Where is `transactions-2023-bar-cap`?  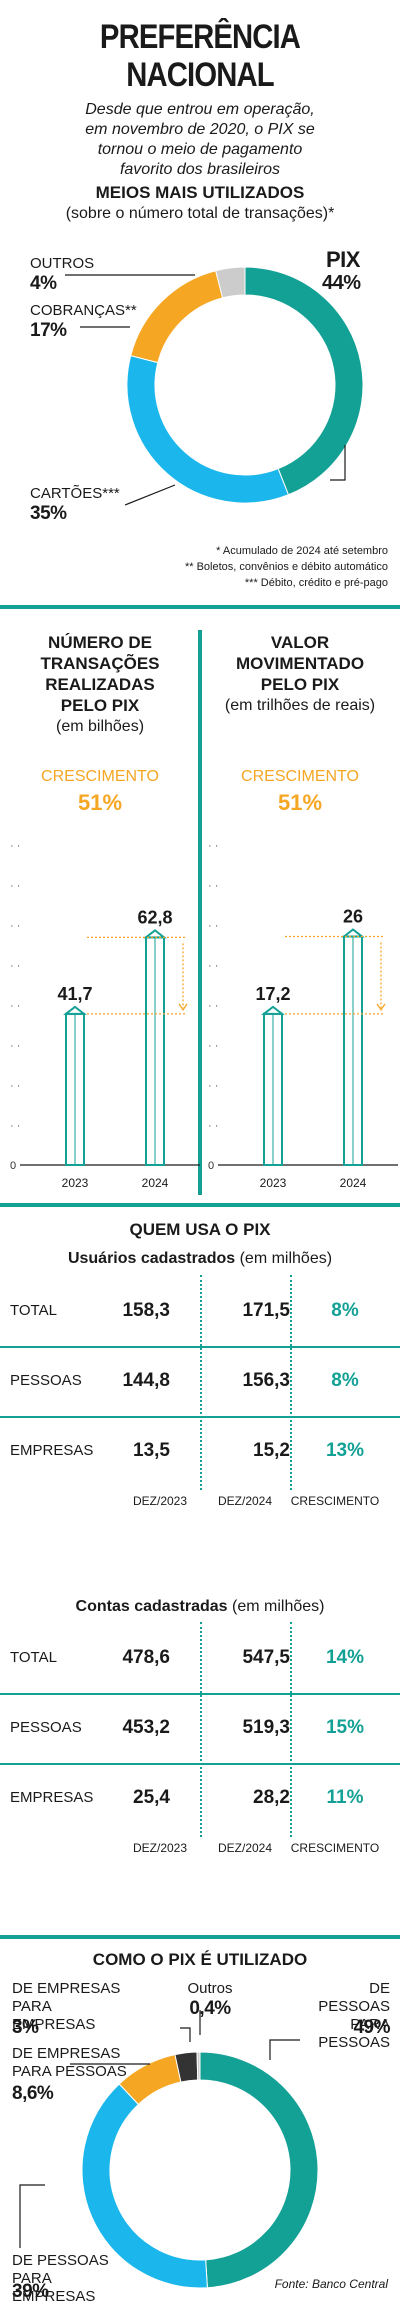
transactions-2023-bar-cap is located at coordinates (75, 1010).